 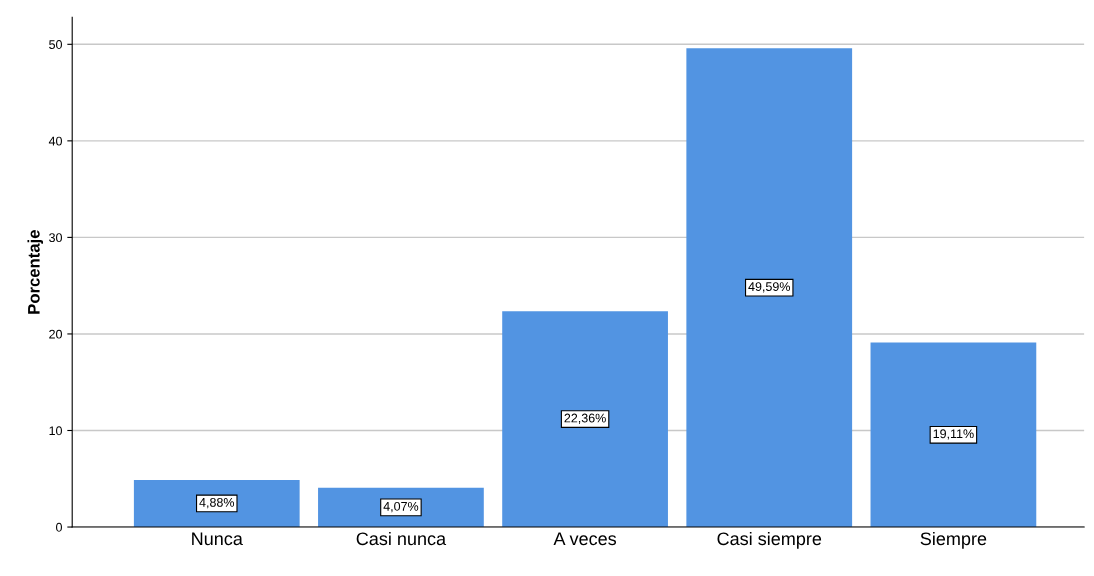 What do you see at coordinates (953, 540) in the screenshot?
I see `x-tick-label: Siempre` at bounding box center [953, 540].